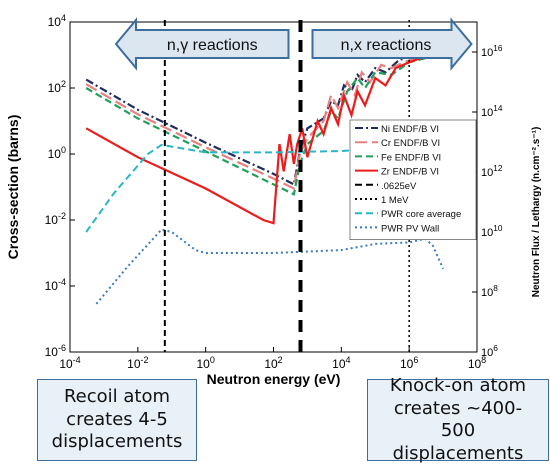  I want to click on legend-label-1-mev: 1 MeV, so click(395, 200).